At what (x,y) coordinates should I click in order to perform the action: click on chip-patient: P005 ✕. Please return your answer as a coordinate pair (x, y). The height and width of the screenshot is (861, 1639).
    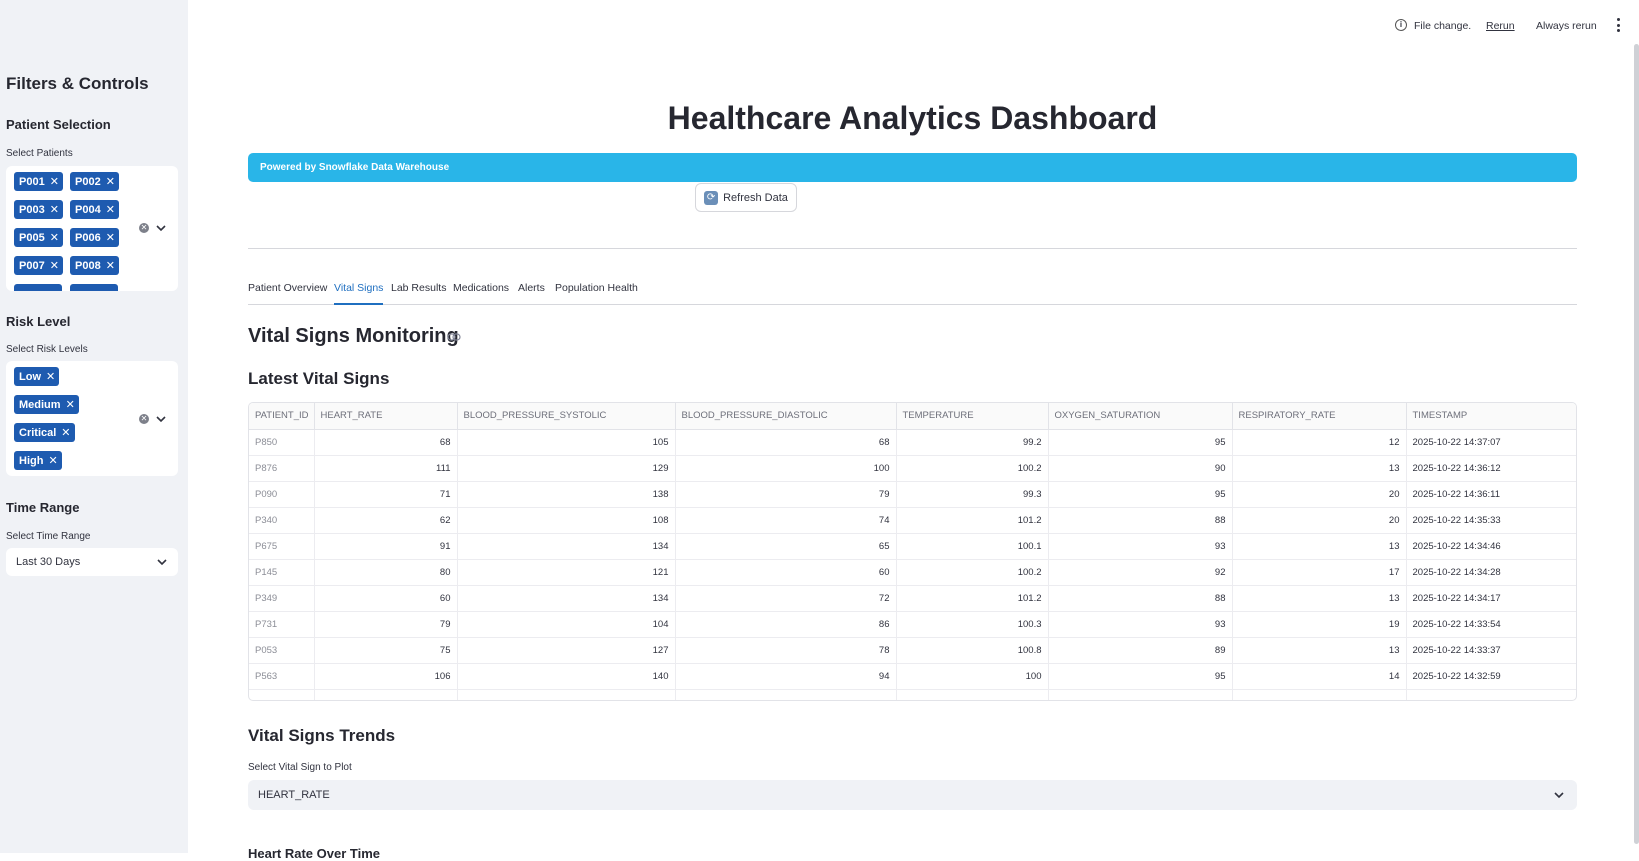
    Looking at the image, I should click on (38, 237).